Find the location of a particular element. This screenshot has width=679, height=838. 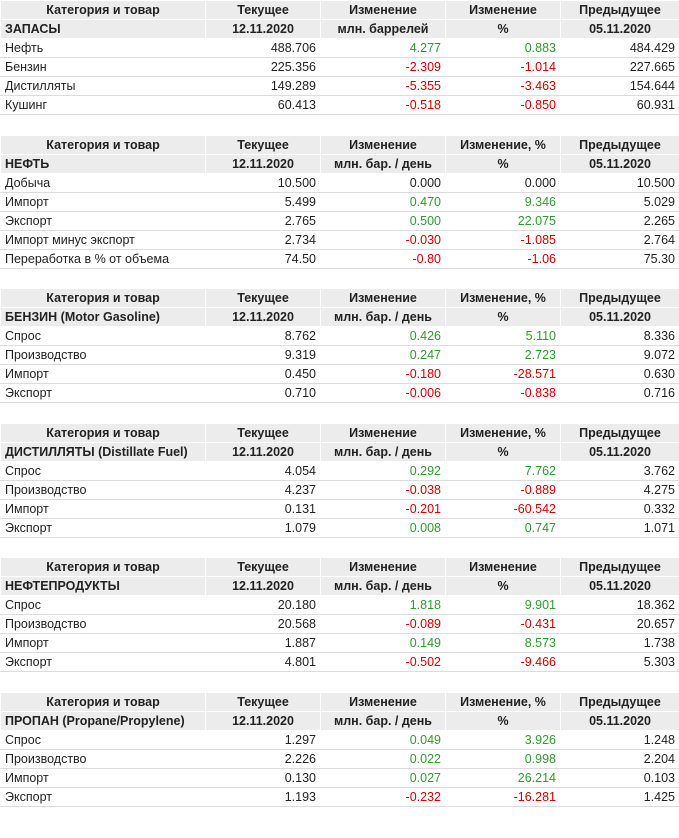

data-row: Экспорт 2.765 0.500 22.075 2.265 is located at coordinates (339, 220).